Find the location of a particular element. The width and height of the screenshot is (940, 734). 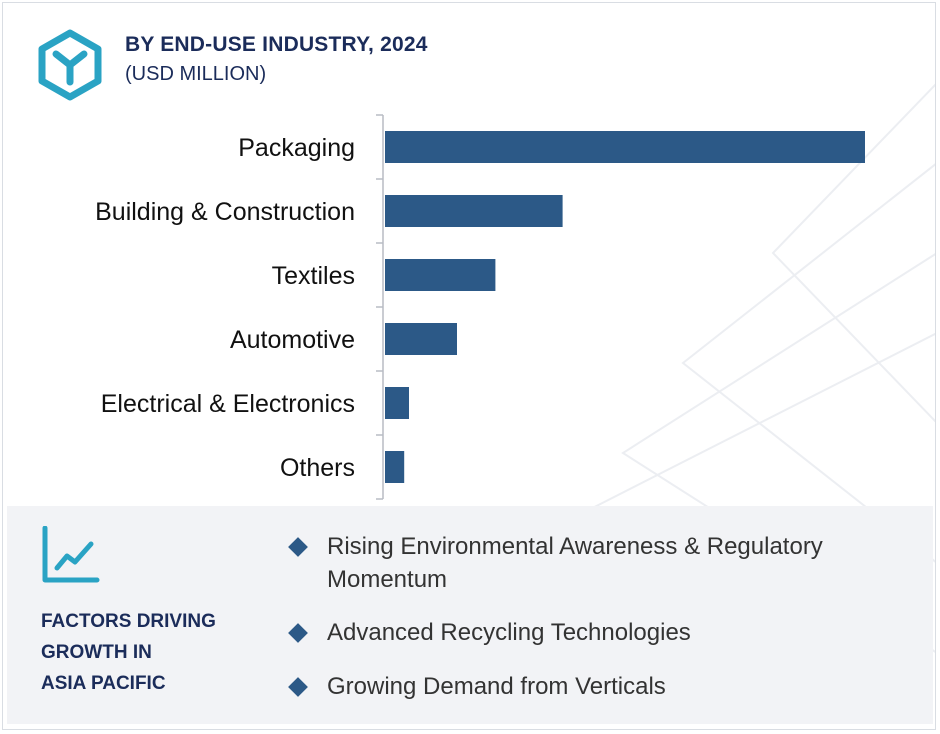

factor-text: Advanced Recycling Technologies is located at coordinates (627, 632).